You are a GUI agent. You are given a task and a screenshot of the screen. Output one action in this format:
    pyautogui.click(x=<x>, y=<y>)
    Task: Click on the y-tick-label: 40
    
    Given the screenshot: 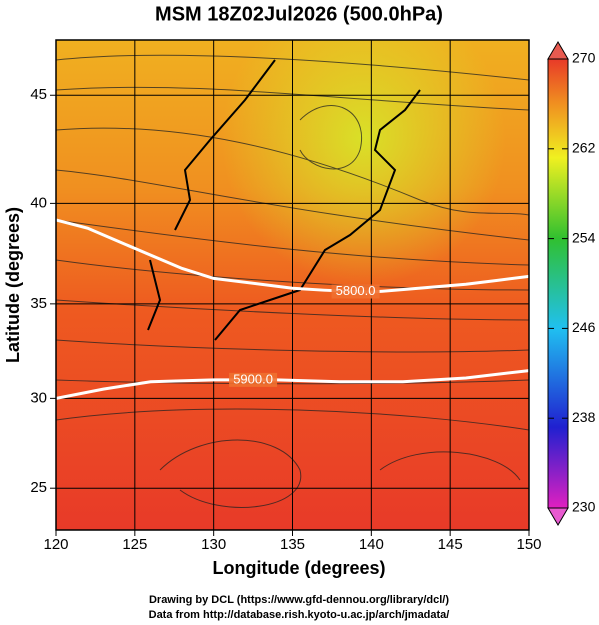 What is the action you would take?
    pyautogui.click(x=38, y=202)
    